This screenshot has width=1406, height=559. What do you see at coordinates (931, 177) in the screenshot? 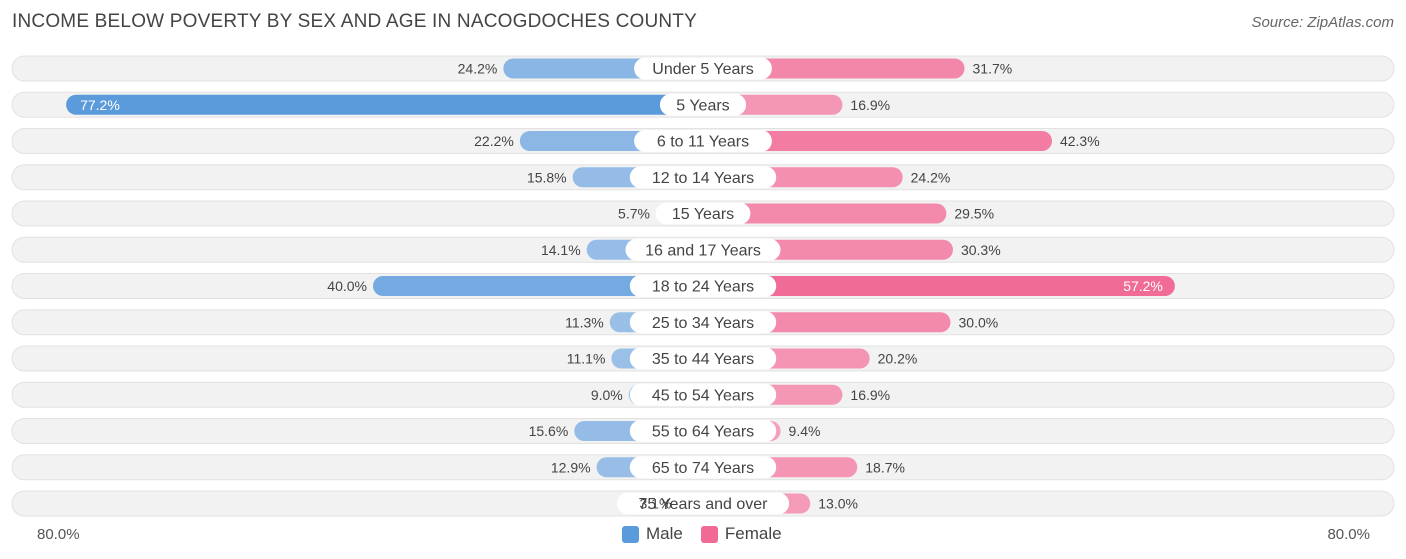
I see `value-label-female: 24.2%` at bounding box center [931, 177].